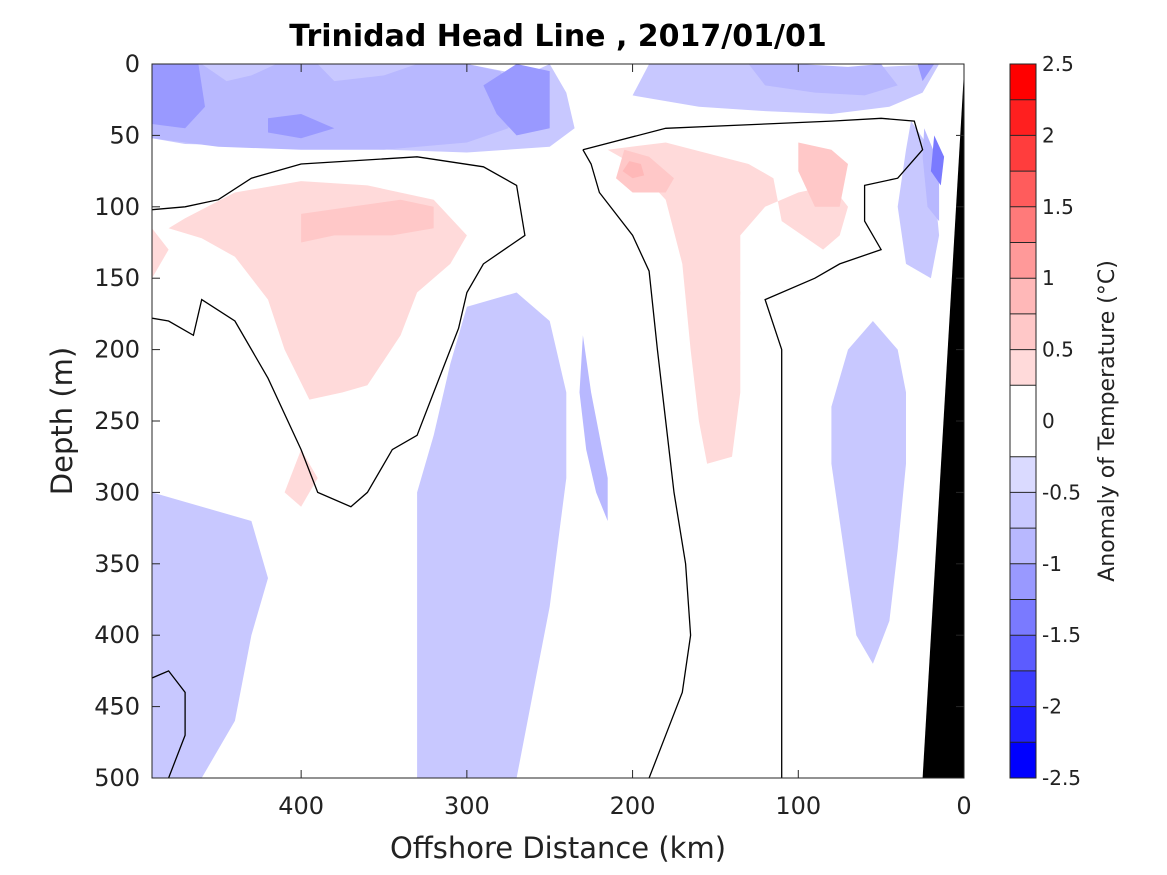  Describe the element at coordinates (1058, 350) in the screenshot. I see `colorbar-tick-label-0.5: 0.5` at that location.